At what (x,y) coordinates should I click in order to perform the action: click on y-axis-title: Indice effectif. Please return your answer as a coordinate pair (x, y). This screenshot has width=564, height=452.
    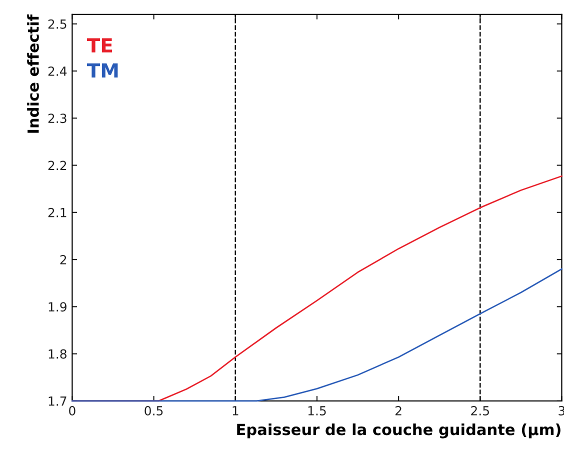
    Looking at the image, I should click on (33, 73).